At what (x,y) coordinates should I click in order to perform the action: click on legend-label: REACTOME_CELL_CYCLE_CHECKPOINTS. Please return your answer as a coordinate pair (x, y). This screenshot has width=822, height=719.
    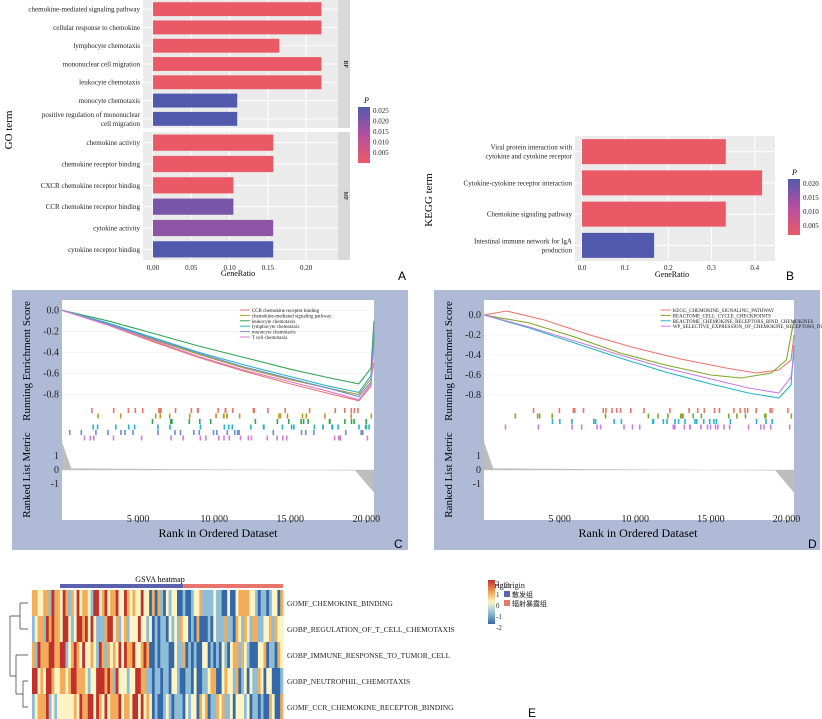
    Looking at the image, I should click on (722, 316).